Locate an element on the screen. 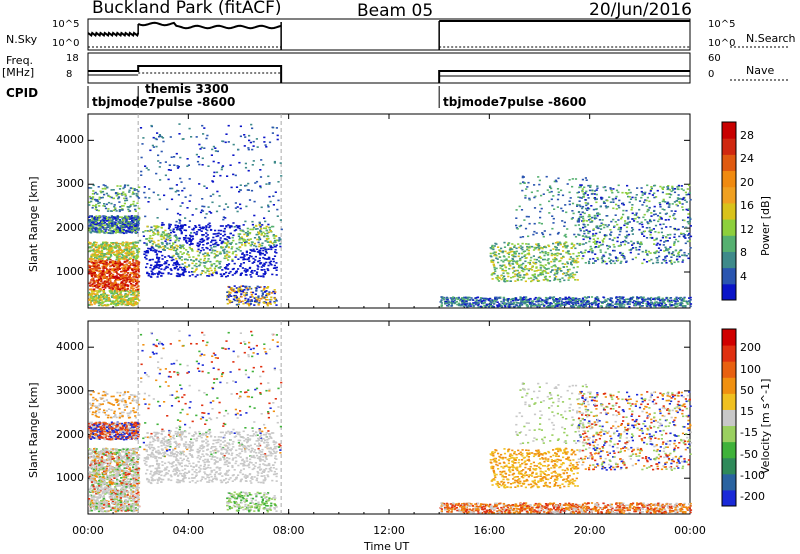  nsearch-label: N.Search is located at coordinates (771, 38).